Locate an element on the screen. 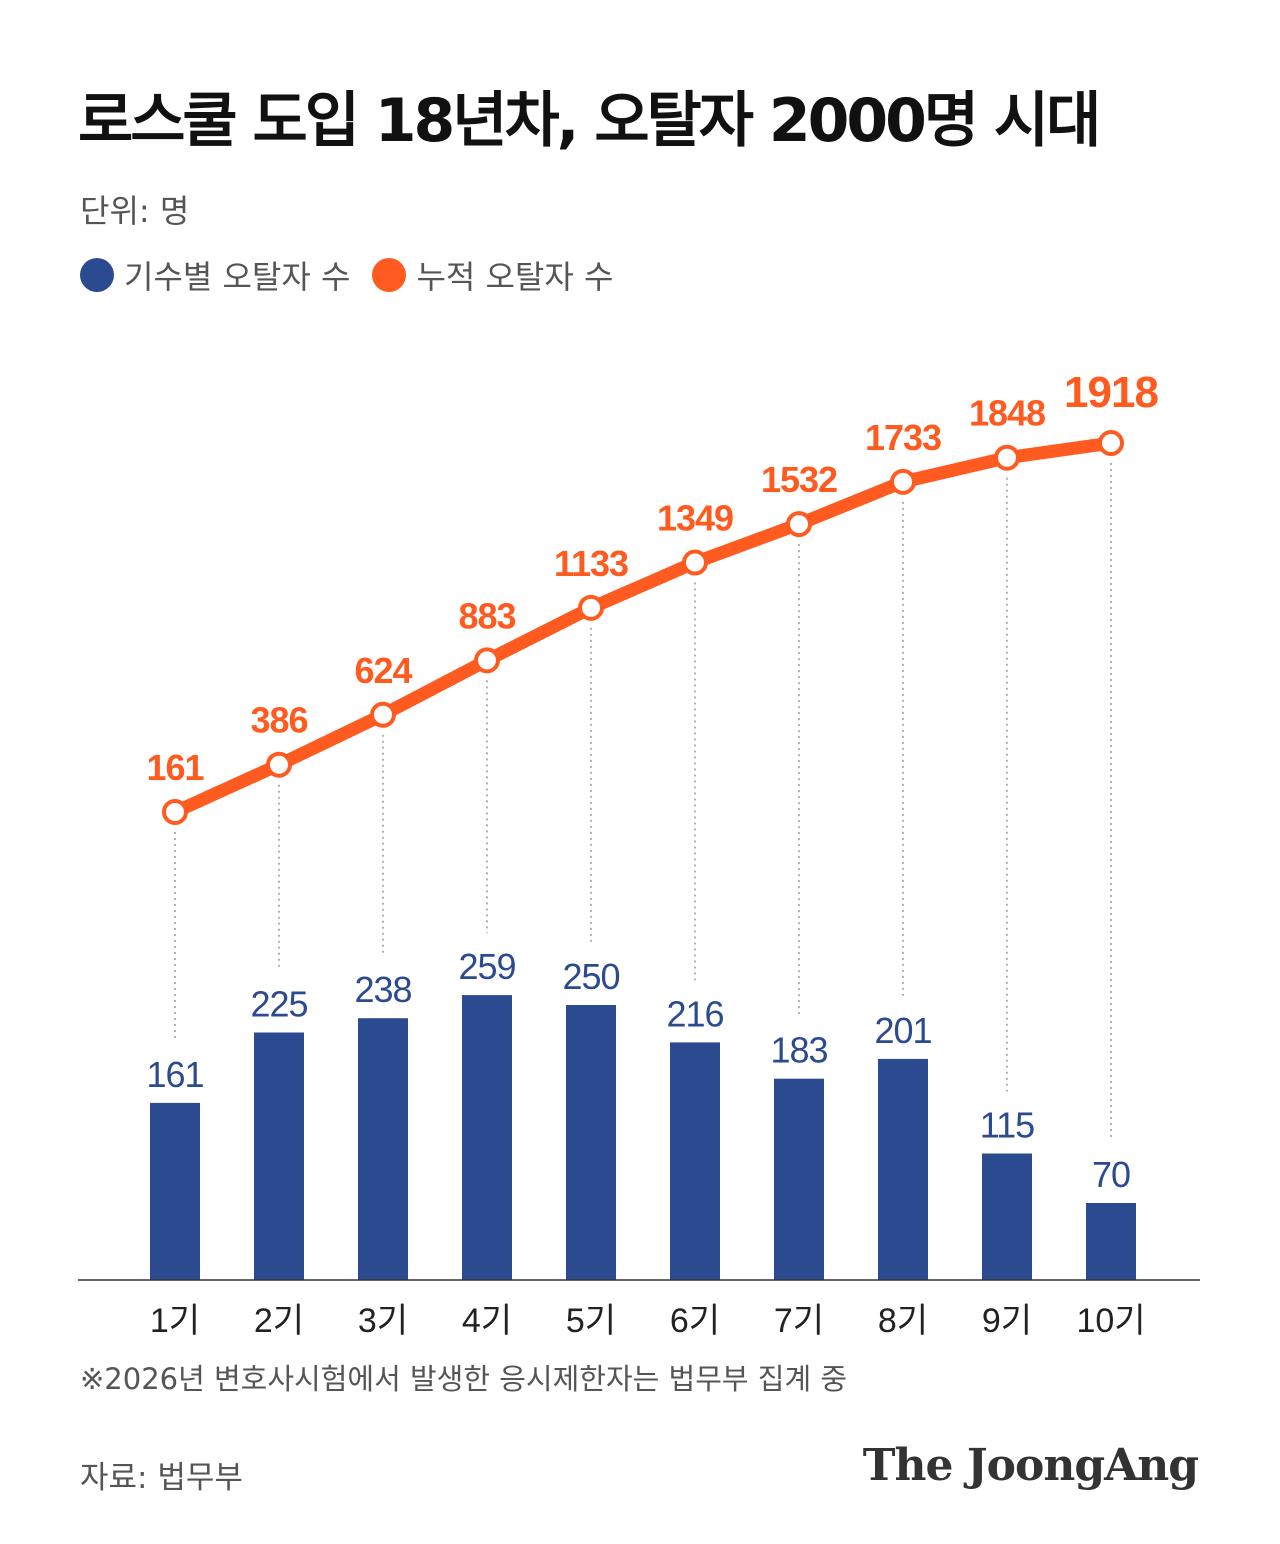 The height and width of the screenshot is (1544, 1280). x-tick-label: 7기 is located at coordinates (799, 1321).